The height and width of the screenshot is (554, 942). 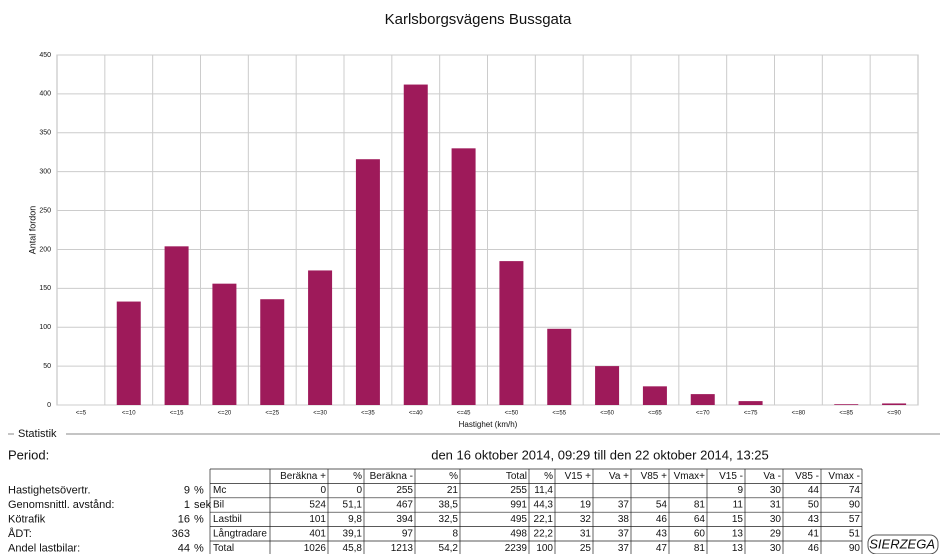 I want to click on stat-label: Andel lastbilar:, so click(x=44, y=548).